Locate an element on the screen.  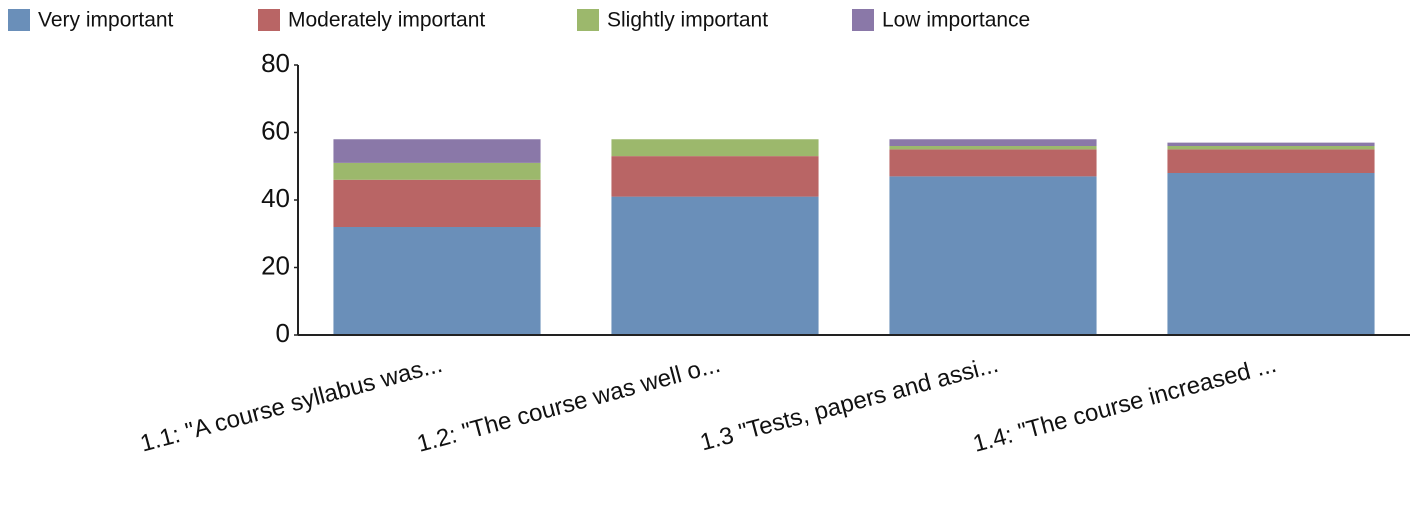
legend-label: Low importance is located at coordinates (956, 20).